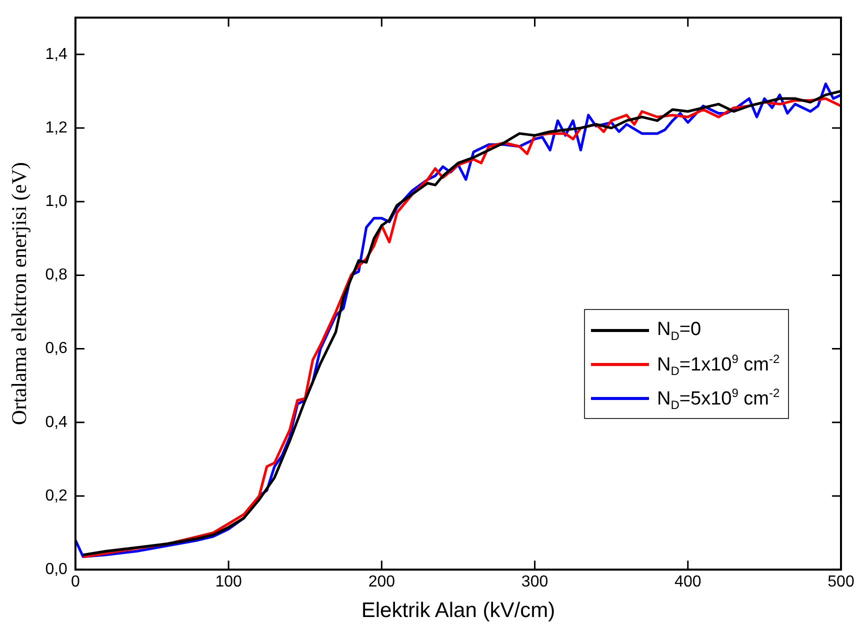 The image size is (859, 632). I want to click on y-axis-title: Ortalama elektron enerjisi (eV), so click(19, 294).